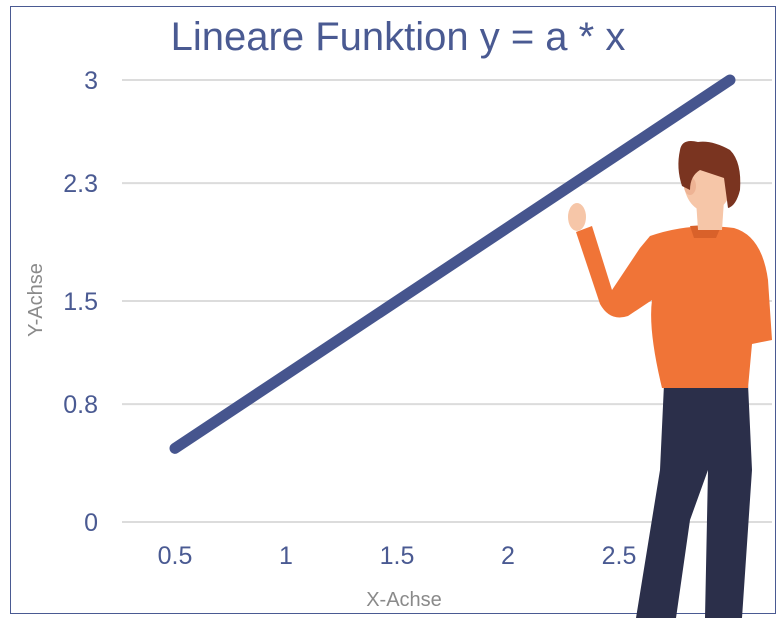 The height and width of the screenshot is (618, 780). I want to click on y-tick-labels: 0 0.8 1.5 2.3 3, so click(80, 302).